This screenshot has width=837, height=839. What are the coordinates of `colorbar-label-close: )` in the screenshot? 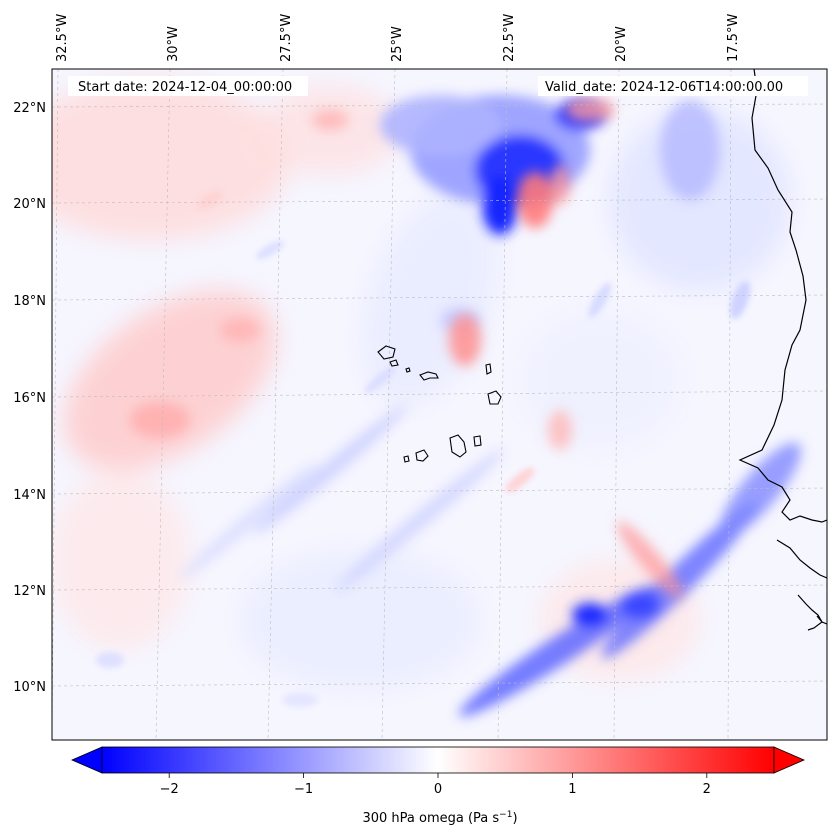 It's located at (514, 818).